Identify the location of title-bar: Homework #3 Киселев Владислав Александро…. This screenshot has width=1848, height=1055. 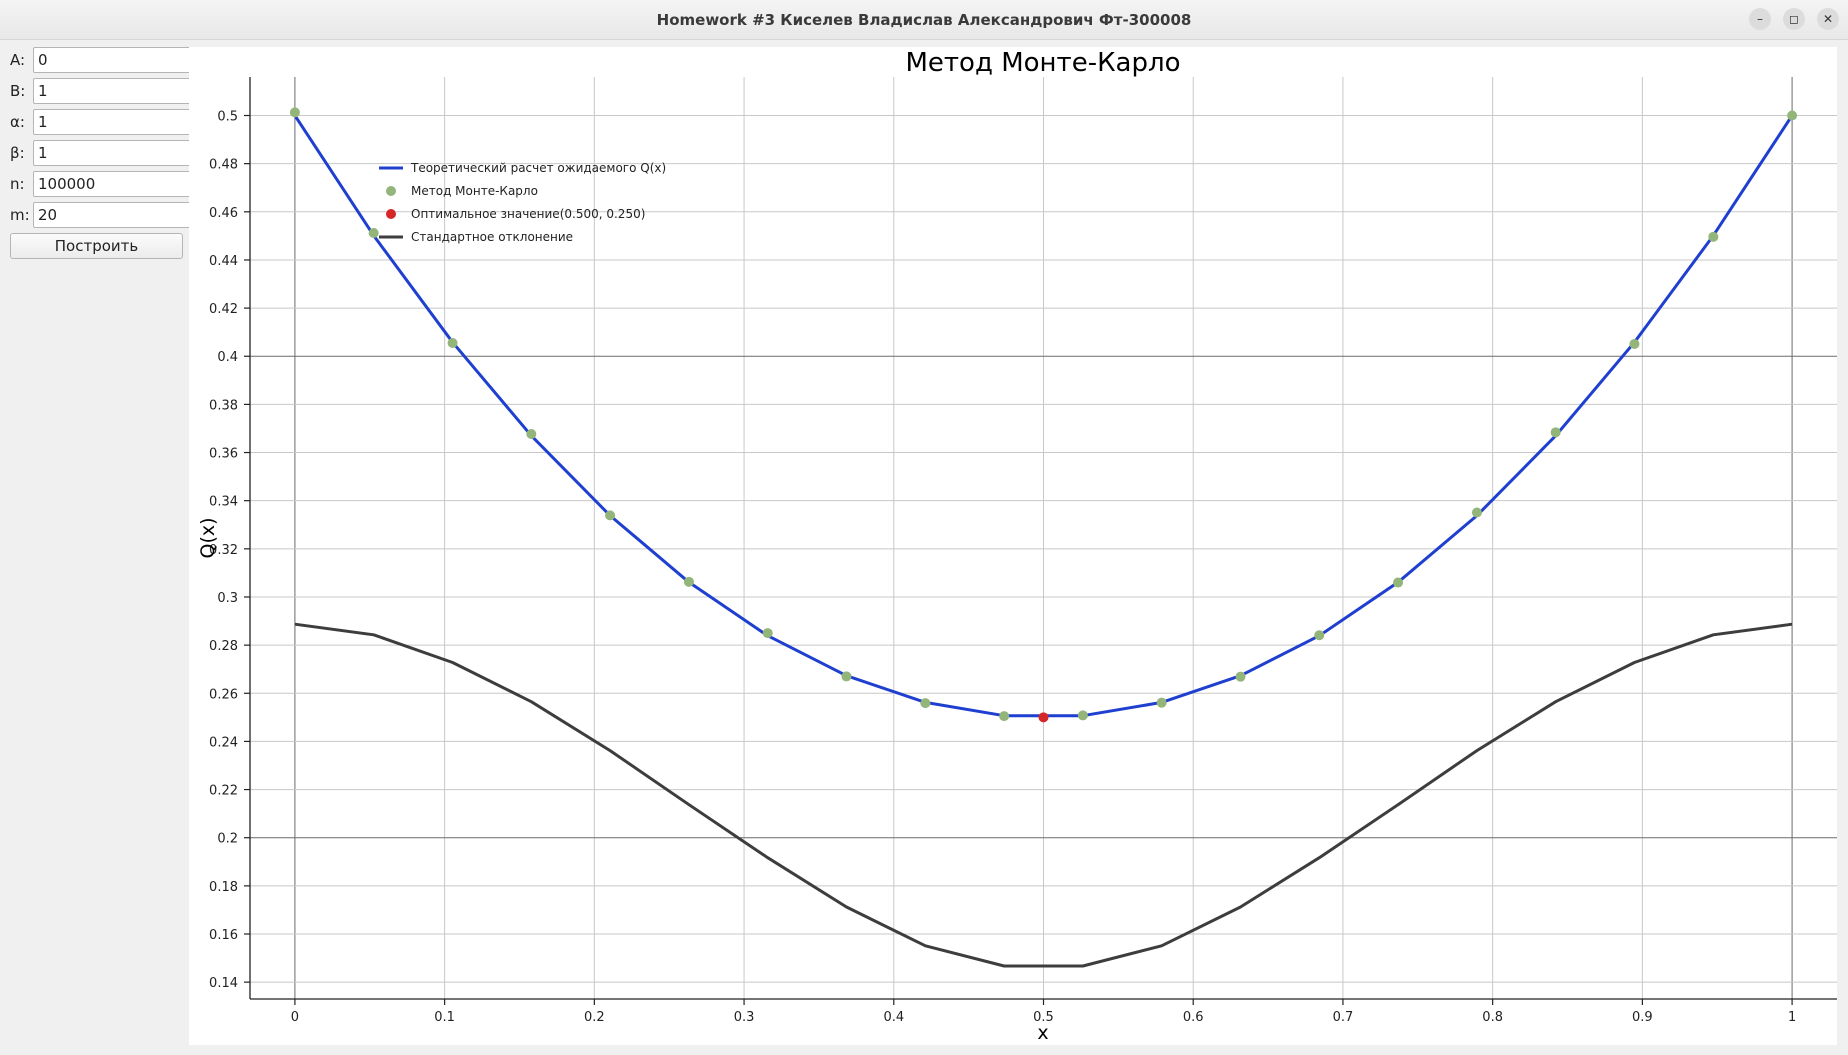
(924, 20).